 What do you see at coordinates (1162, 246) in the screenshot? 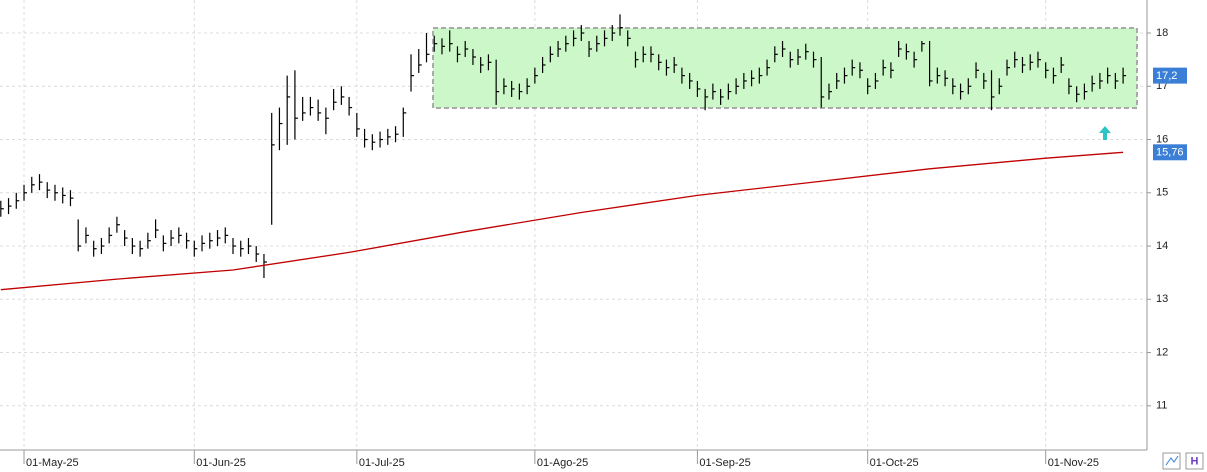
I see `y-tick-label: 14` at bounding box center [1162, 246].